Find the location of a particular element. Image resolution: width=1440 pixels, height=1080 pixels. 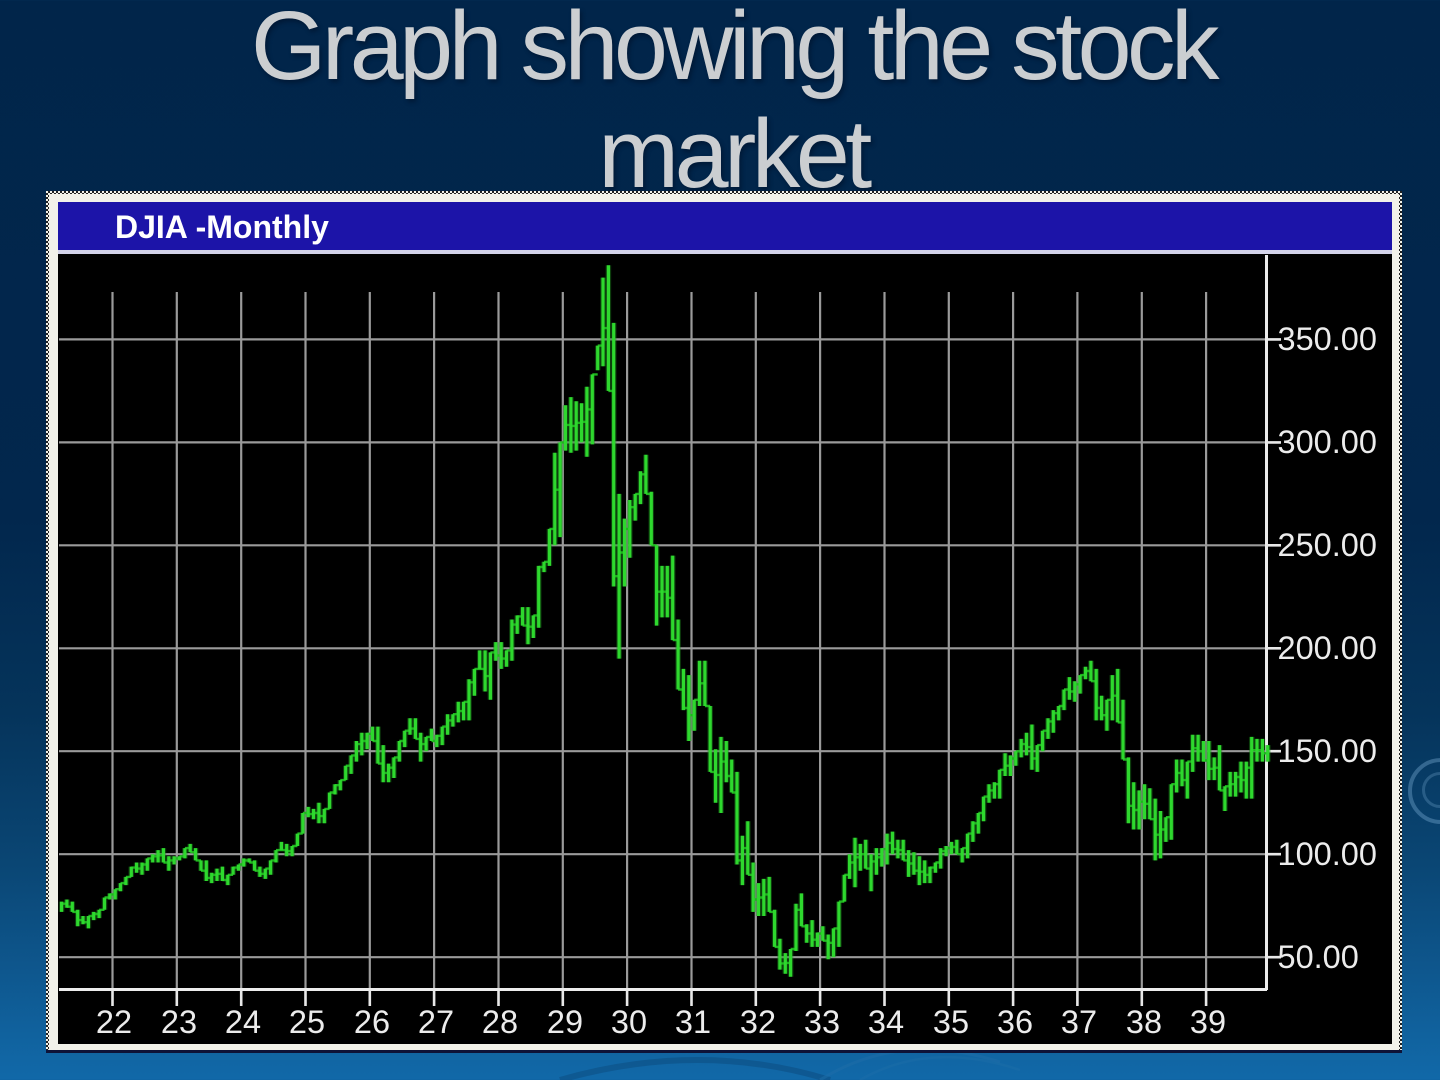

svg-text: 250.00 is located at coordinates (1327, 545).